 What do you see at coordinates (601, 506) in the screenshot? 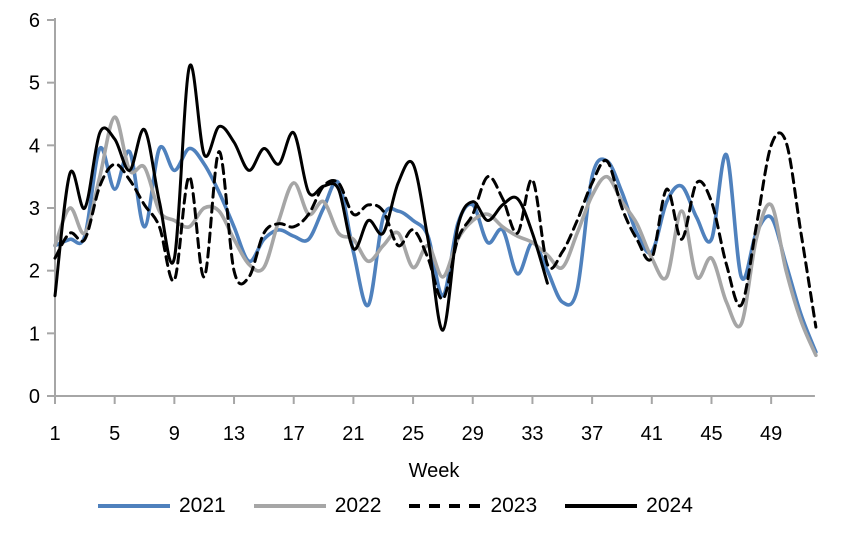
I see `legend-swatch-2024` at bounding box center [601, 506].